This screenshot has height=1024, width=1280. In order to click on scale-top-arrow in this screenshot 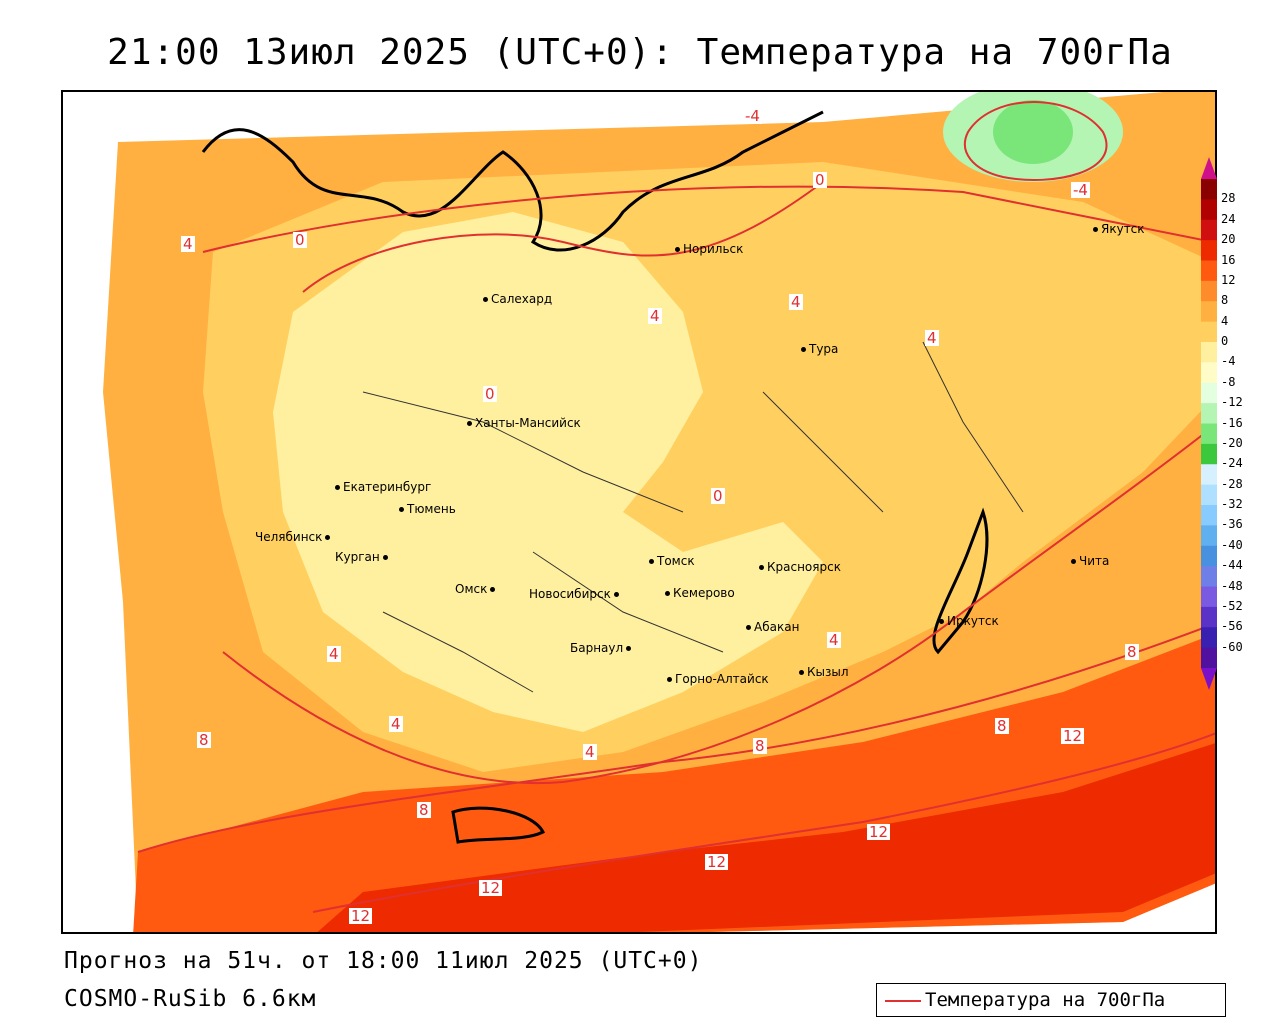, I will do `click(1209, 168)`.